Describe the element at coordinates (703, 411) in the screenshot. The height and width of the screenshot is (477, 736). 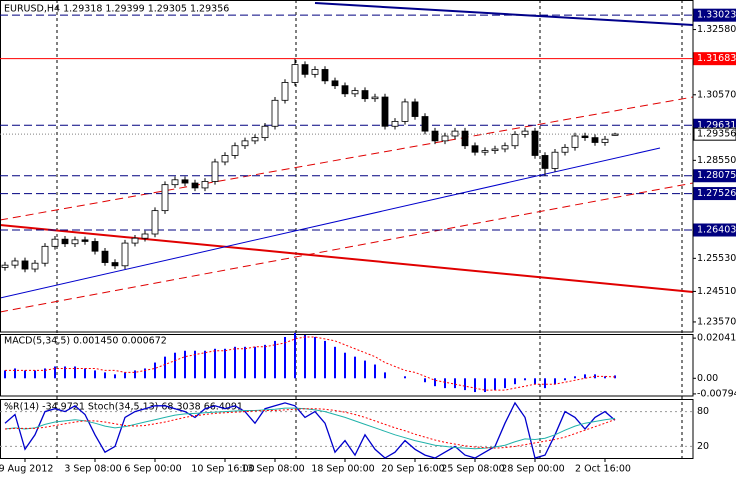
I see `y-tick-label: 80` at that location.